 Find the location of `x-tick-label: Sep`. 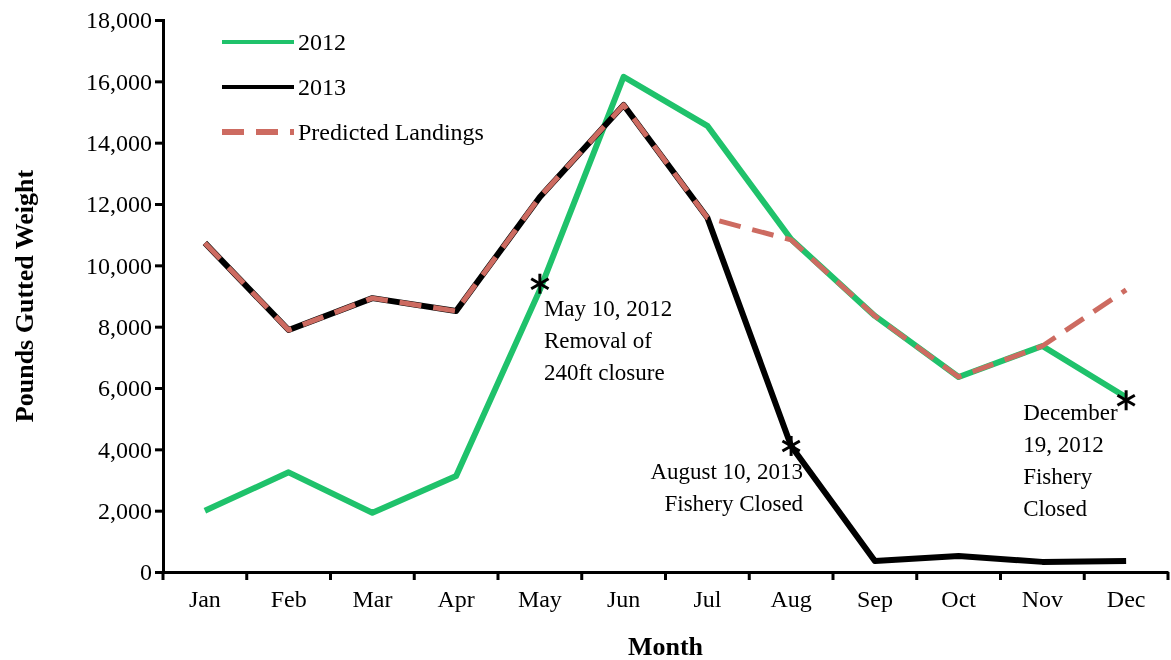

x-tick-label: Sep is located at coordinates (874, 599).